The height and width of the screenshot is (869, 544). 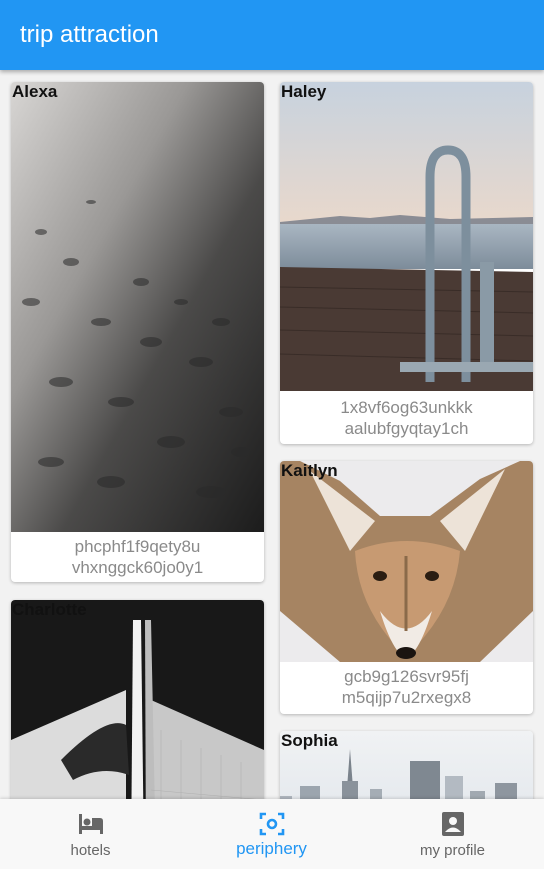 I want to click on bottom-navigation: hotels periphery my profile, so click(x=272, y=834).